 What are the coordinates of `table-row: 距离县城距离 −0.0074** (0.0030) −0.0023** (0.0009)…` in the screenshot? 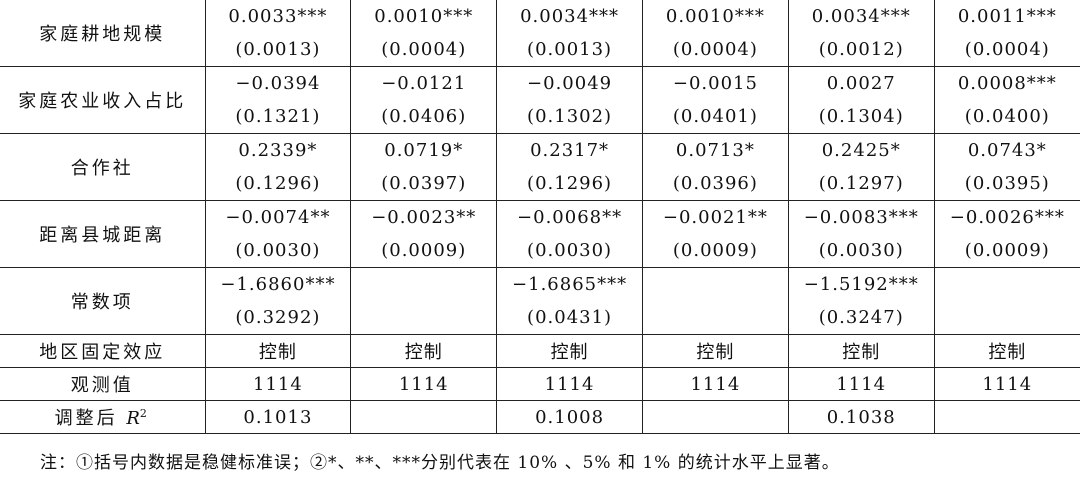 It's located at (540, 234).